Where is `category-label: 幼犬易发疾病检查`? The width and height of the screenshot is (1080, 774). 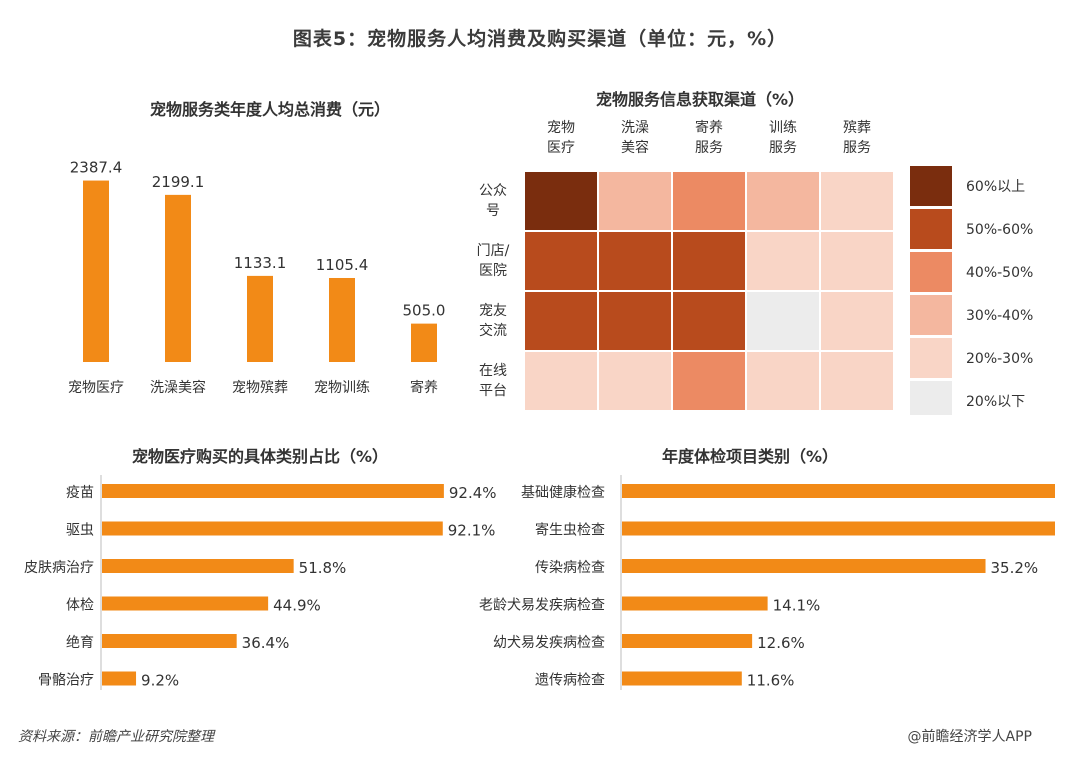 category-label: 幼犬易发疾病检查 is located at coordinates (549, 643).